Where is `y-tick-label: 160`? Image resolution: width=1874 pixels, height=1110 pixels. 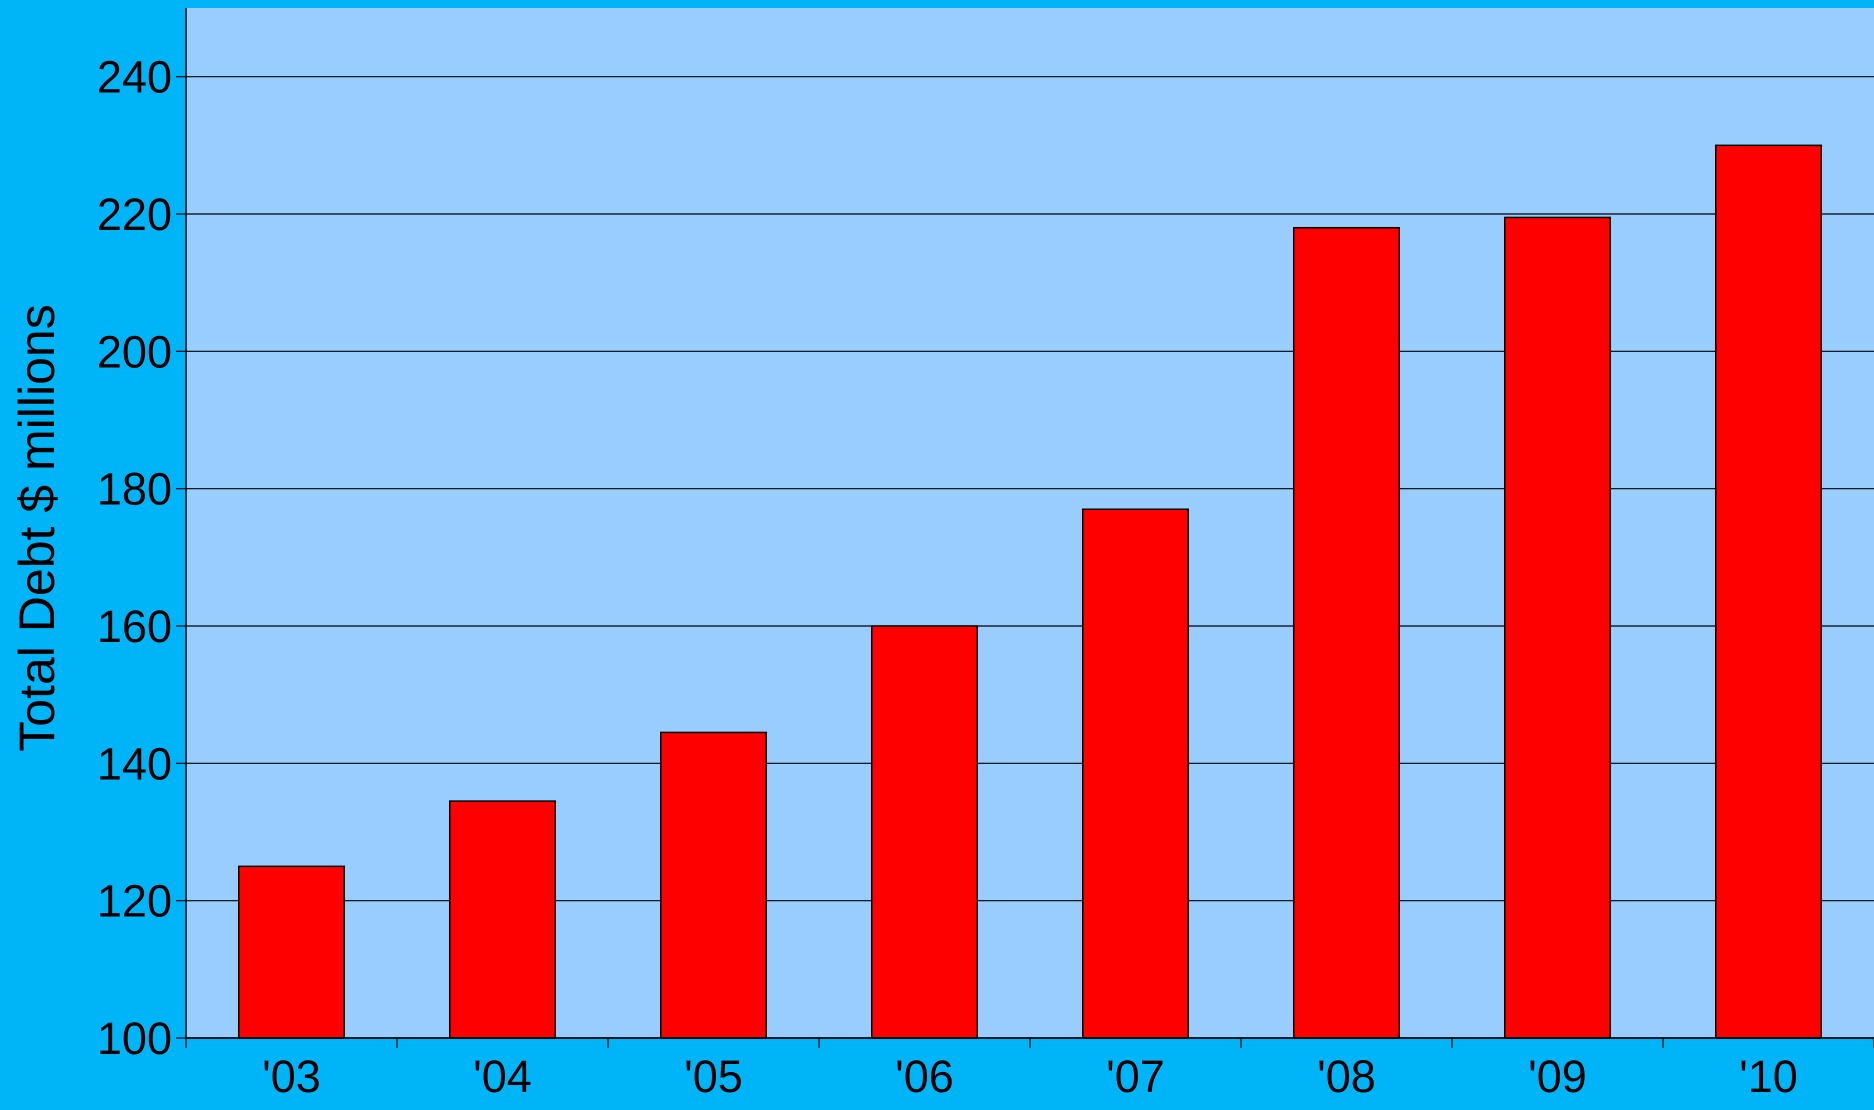
y-tick-label: 160 is located at coordinates (134, 626).